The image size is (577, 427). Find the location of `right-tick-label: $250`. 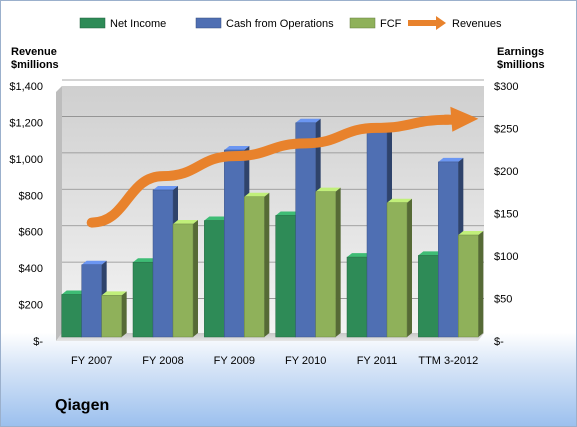

right-tick-label: $250 is located at coordinates (506, 130).